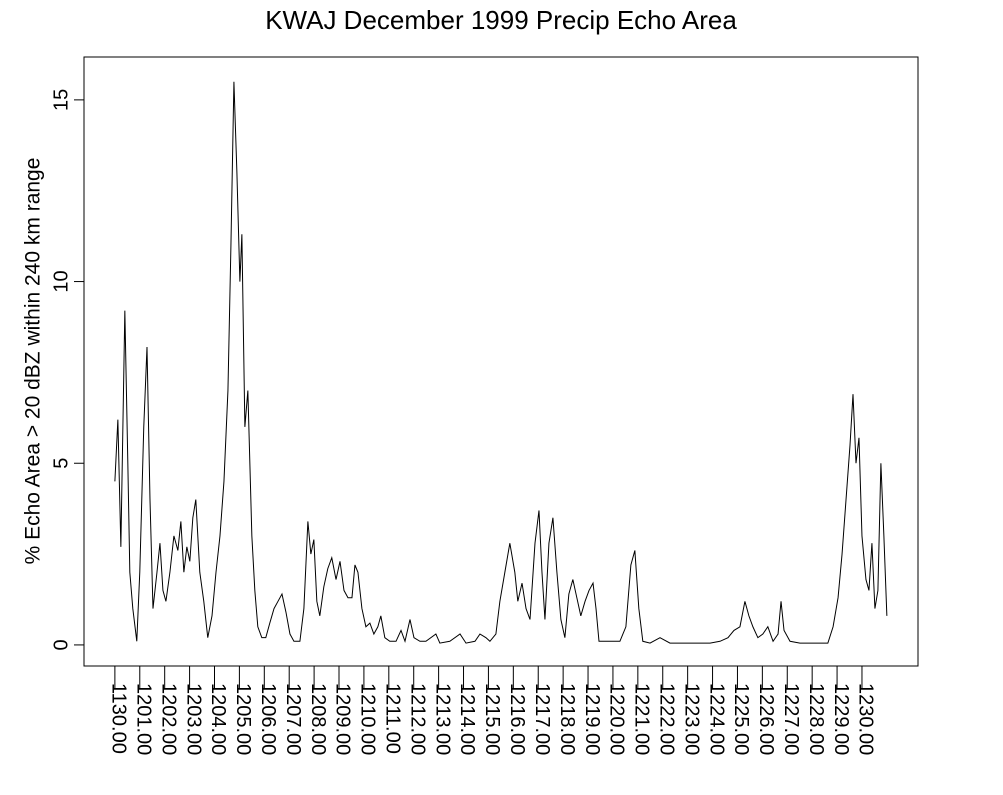 This screenshot has height=795, width=1003. I want to click on x-tick-label: 1209.00, so click(343, 719).